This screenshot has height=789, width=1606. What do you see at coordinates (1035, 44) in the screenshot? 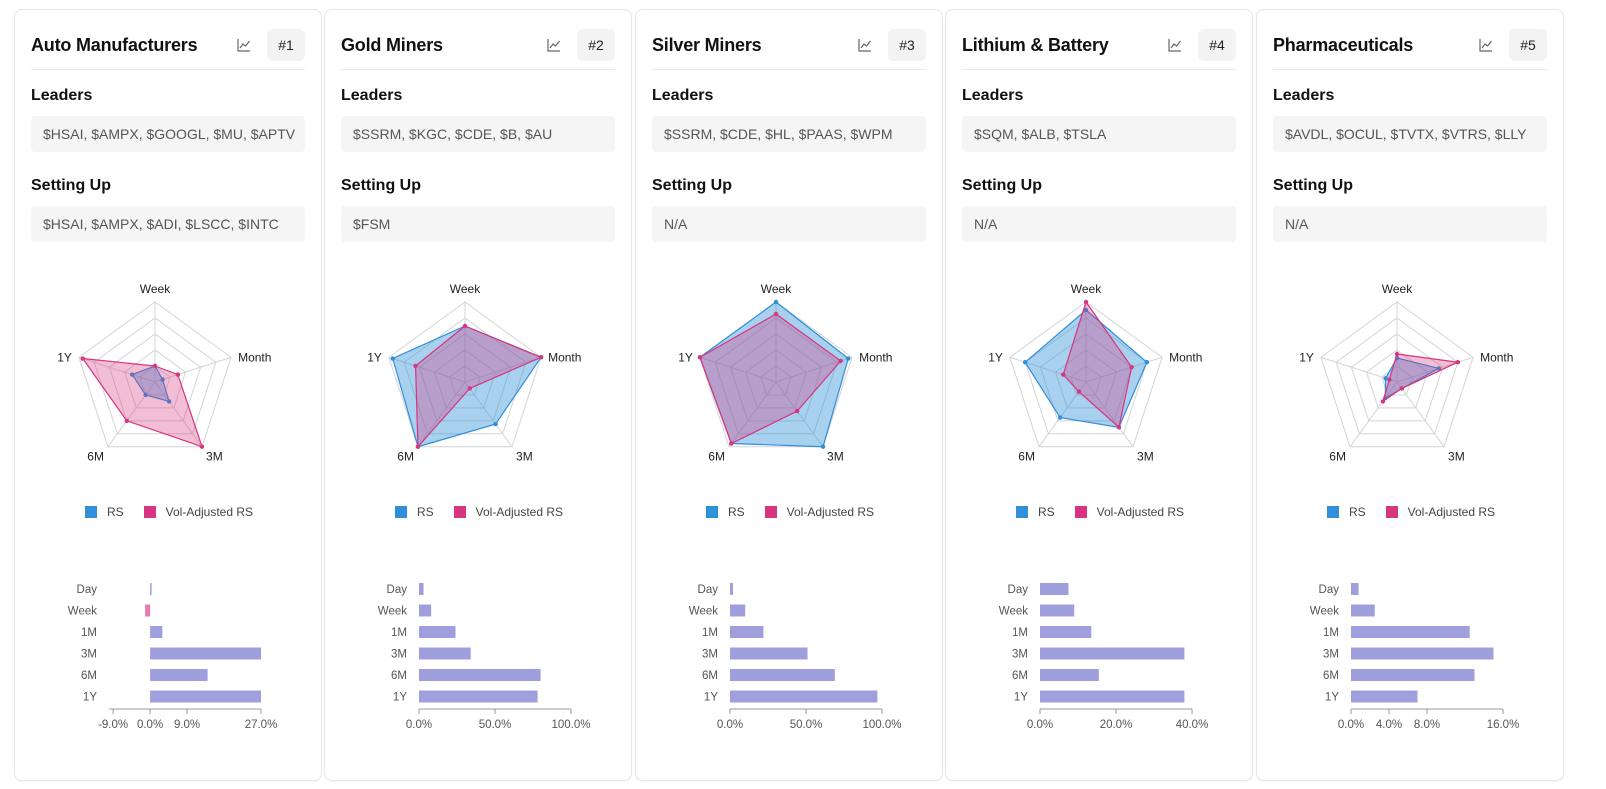
I see `card-title: Lithium & Battery` at bounding box center [1035, 44].